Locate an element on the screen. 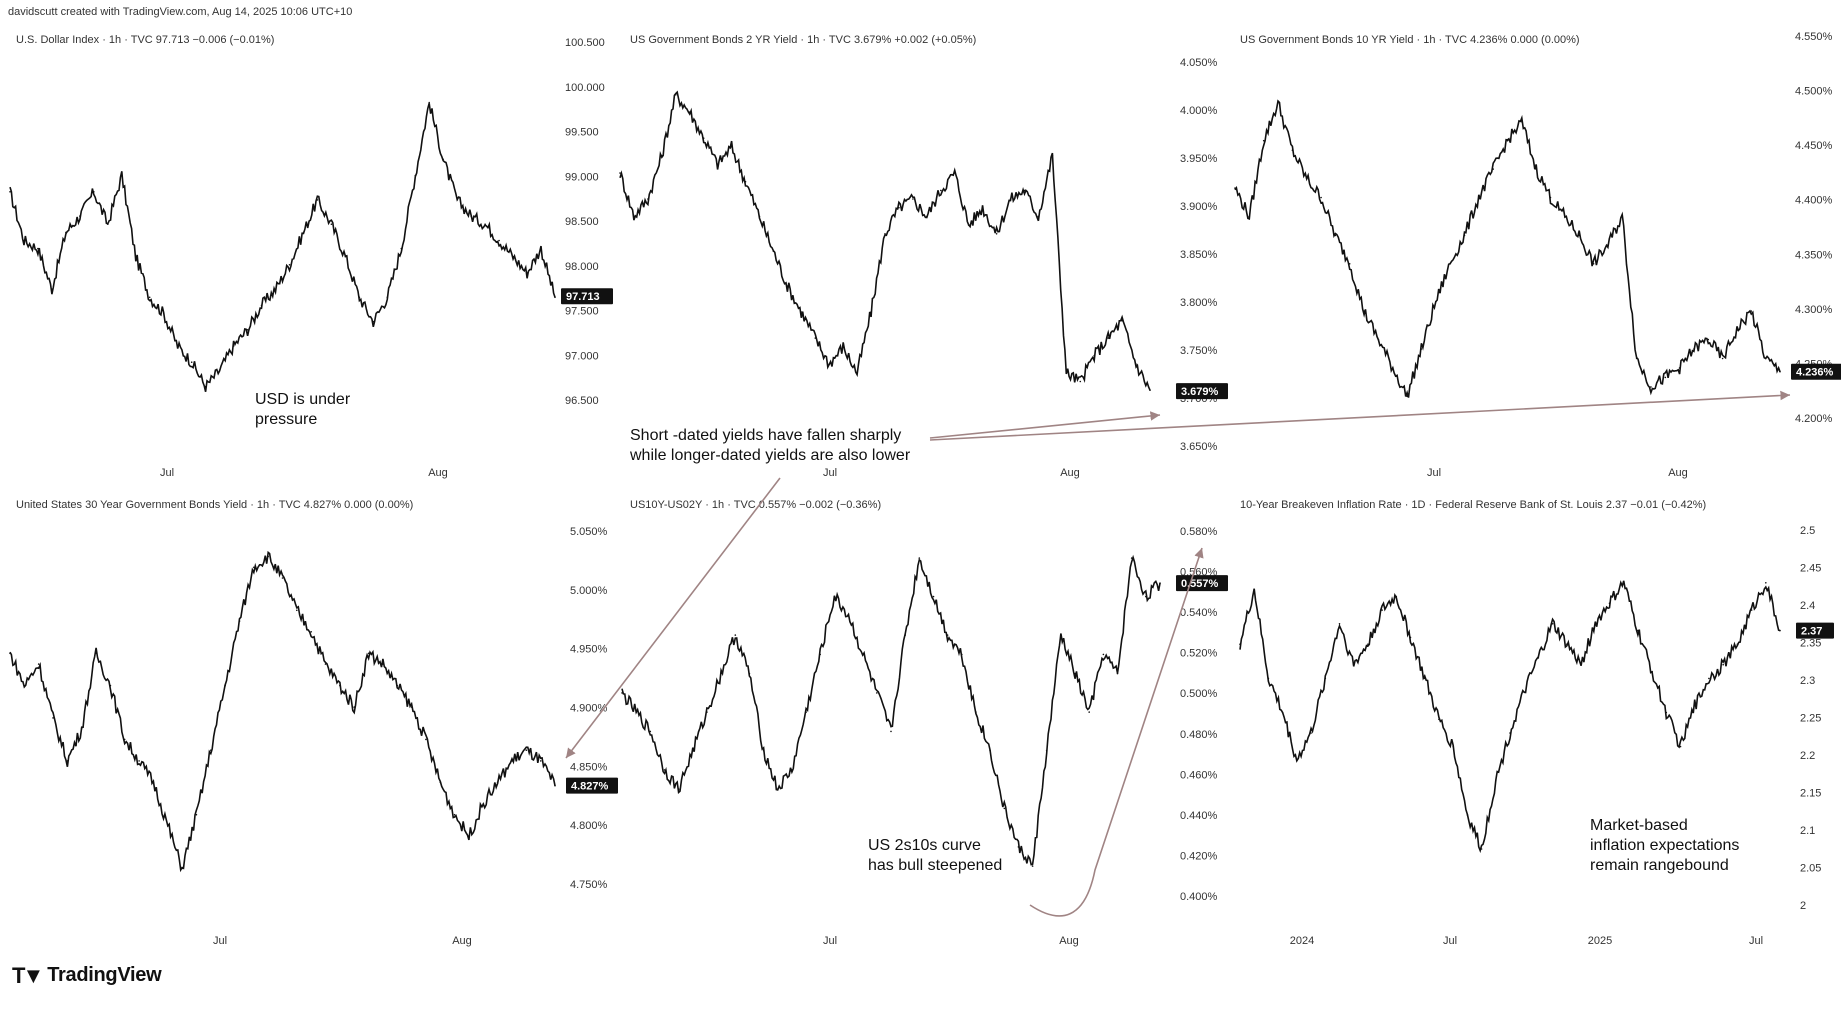 Image resolution: width=1841 pixels, height=1009 pixels. y-tick-label: 97.000 is located at coordinates (582, 356).